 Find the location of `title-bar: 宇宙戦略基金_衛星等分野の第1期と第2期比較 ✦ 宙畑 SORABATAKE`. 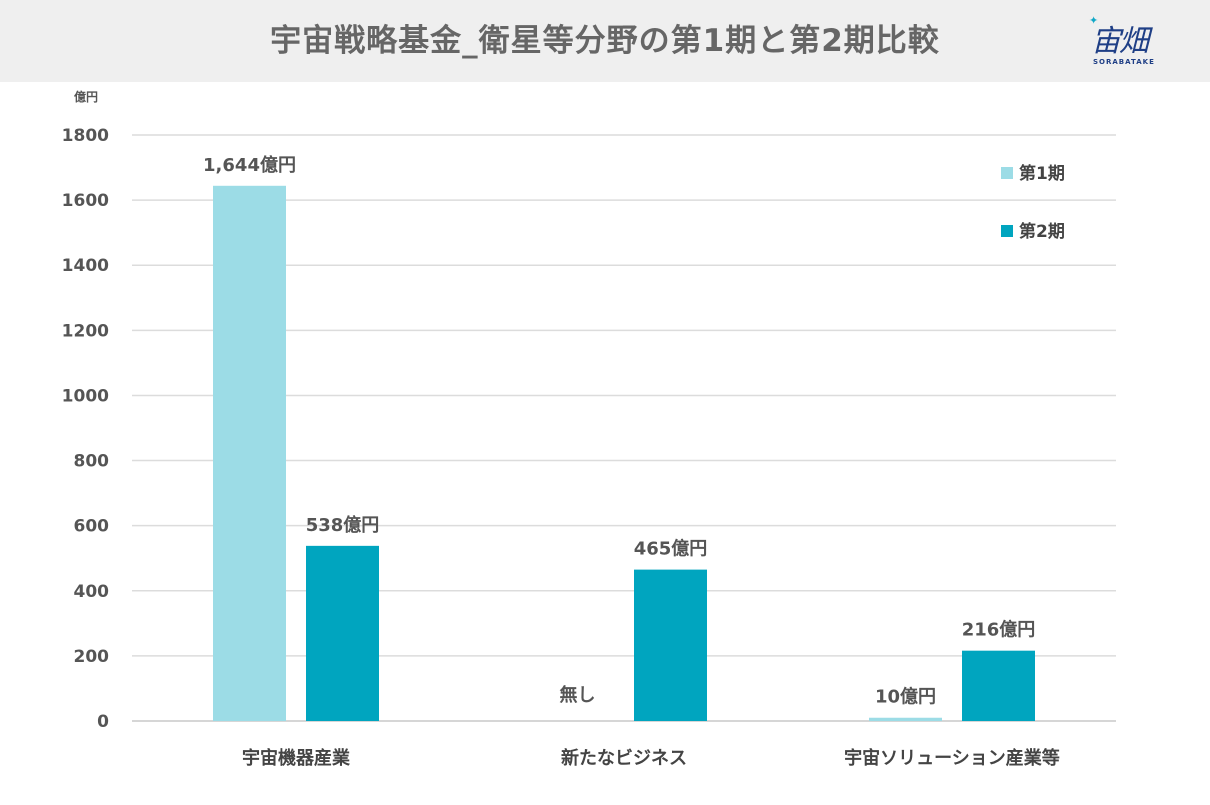

title-bar: 宇宙戦略基金_衛星等分野の第1期と第2期比較 ✦ 宙畑 SORABATAKE is located at coordinates (605, 41).